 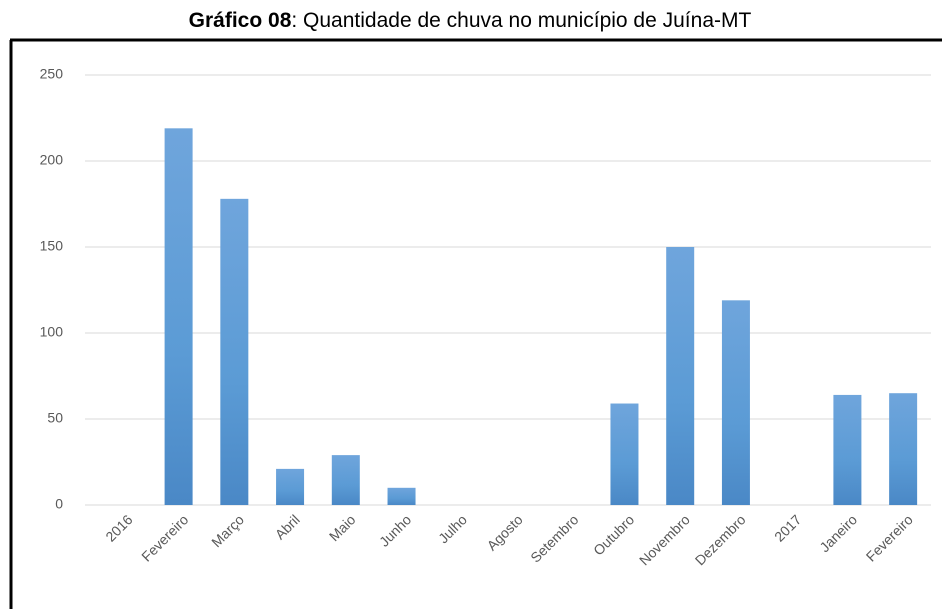 I want to click on x-tick-label: 2016, so click(x=118, y=527).